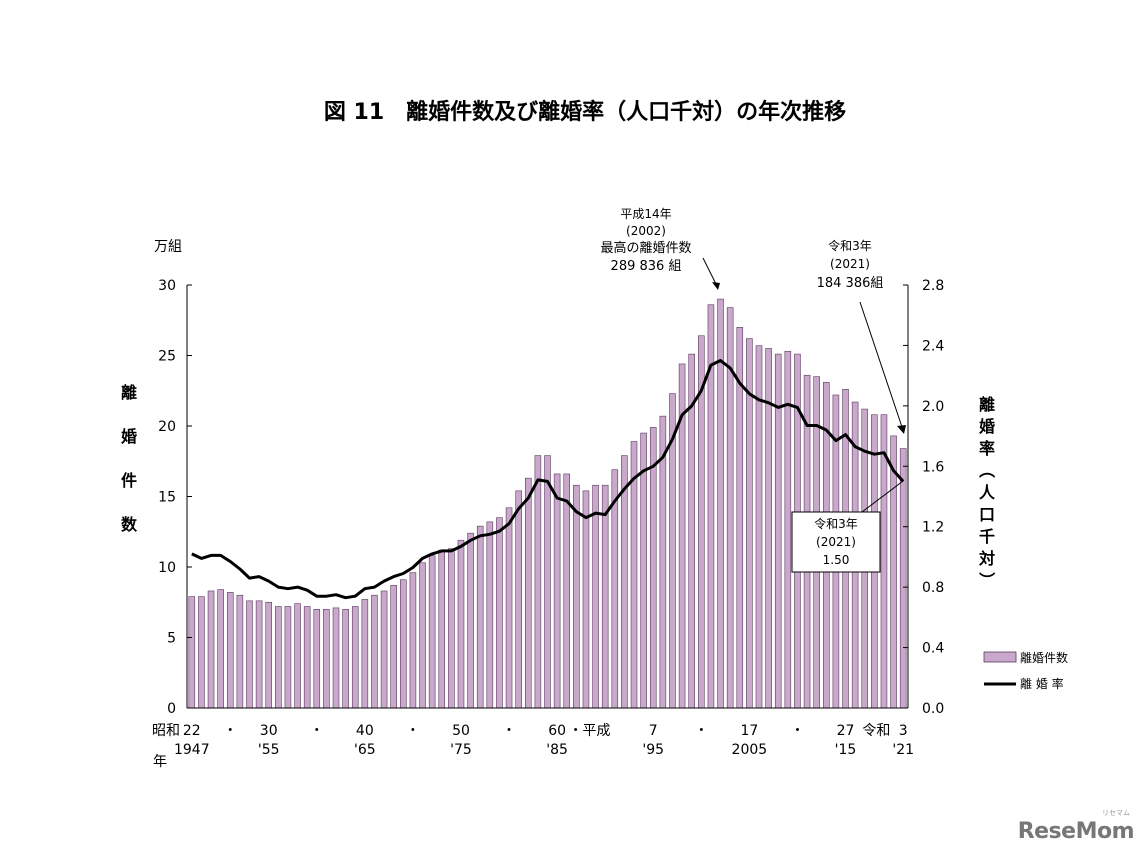  I want to click on latest-annotation: 令和3年 (2021) 184 386組, so click(861, 336).